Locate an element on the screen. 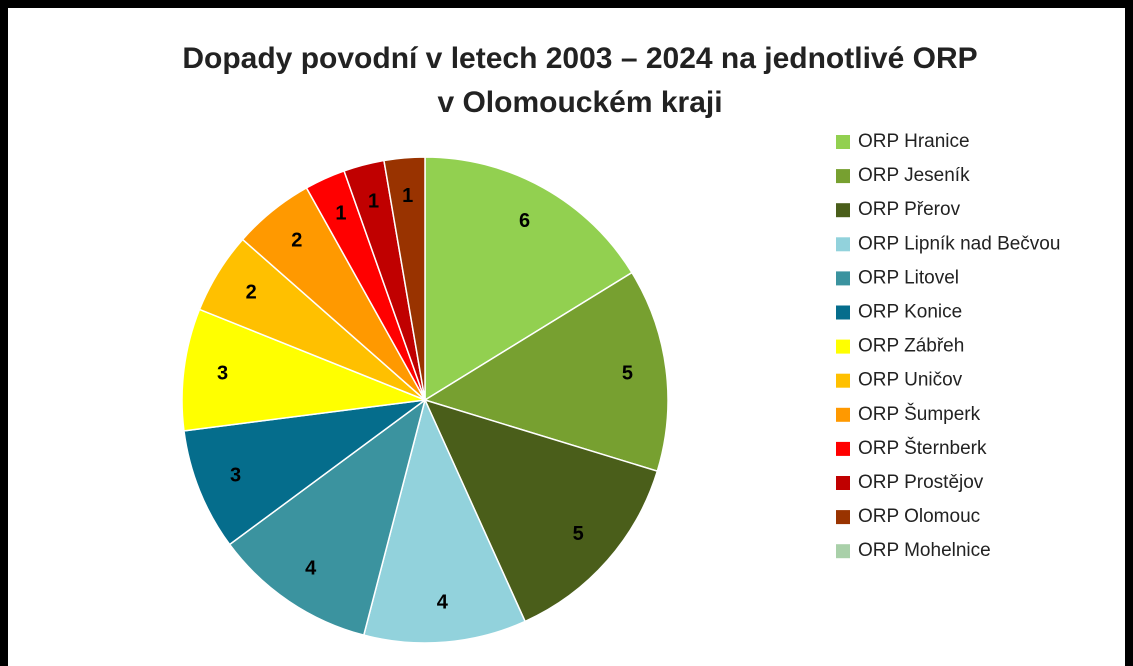  legend-label: ORP Litovel is located at coordinates (908, 277).